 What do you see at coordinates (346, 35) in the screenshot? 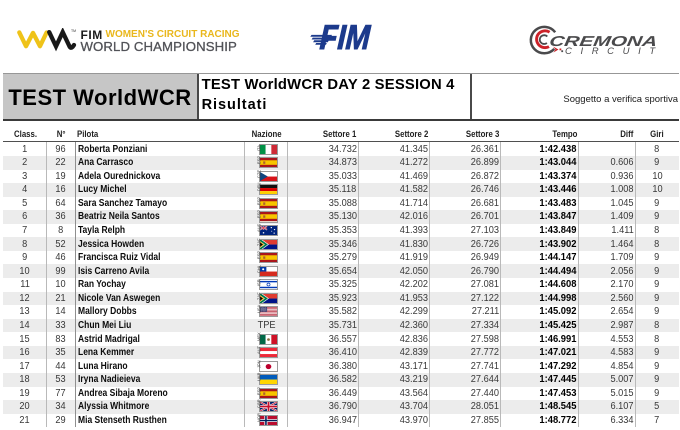
I see `svg-text: FIM` at bounding box center [346, 35].